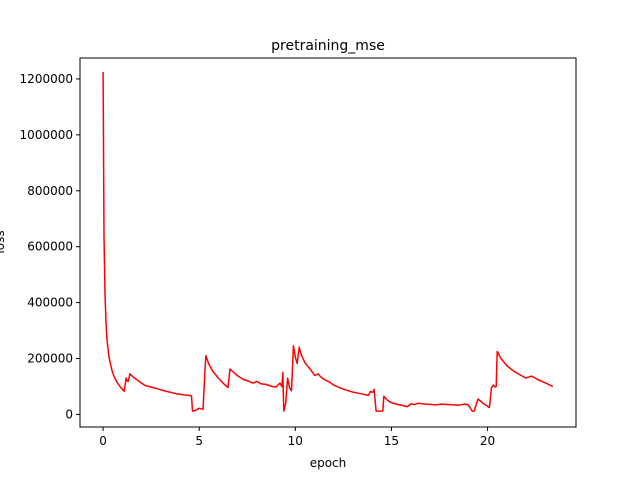  What do you see at coordinates (295, 441) in the screenshot?
I see `x-tick-label: 10` at bounding box center [295, 441].